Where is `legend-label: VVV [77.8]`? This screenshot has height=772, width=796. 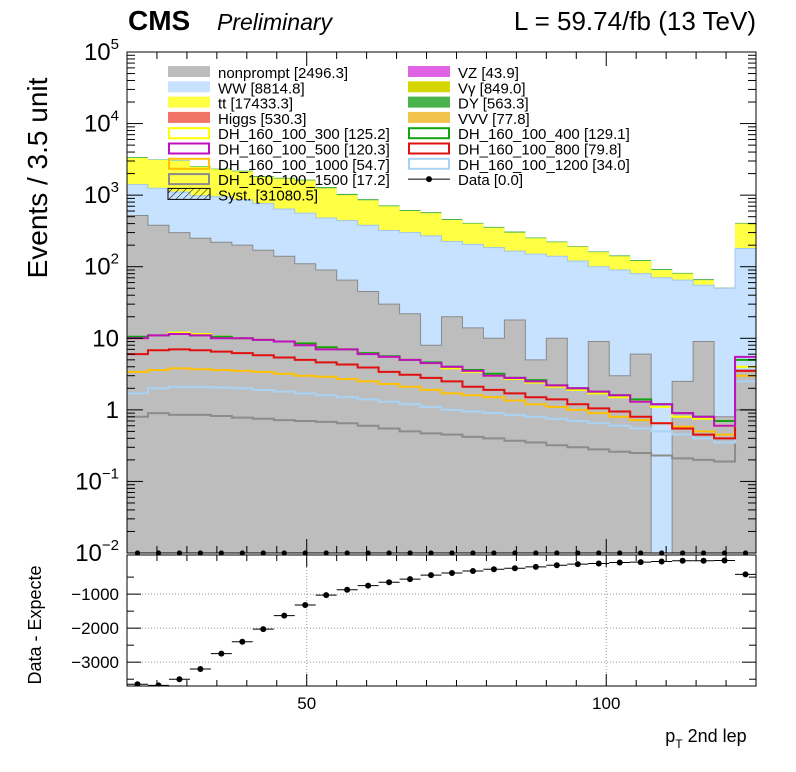 legend-label: VVV [77.8] is located at coordinates (494, 119).